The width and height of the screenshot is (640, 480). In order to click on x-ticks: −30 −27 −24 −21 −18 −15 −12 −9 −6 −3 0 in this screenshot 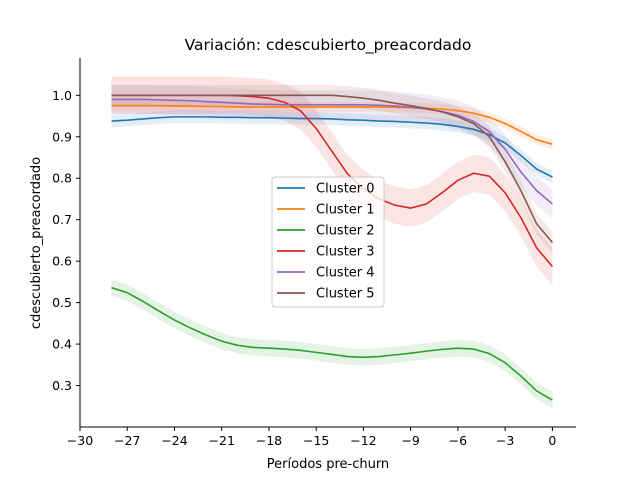, I will do `click(311, 437)`.